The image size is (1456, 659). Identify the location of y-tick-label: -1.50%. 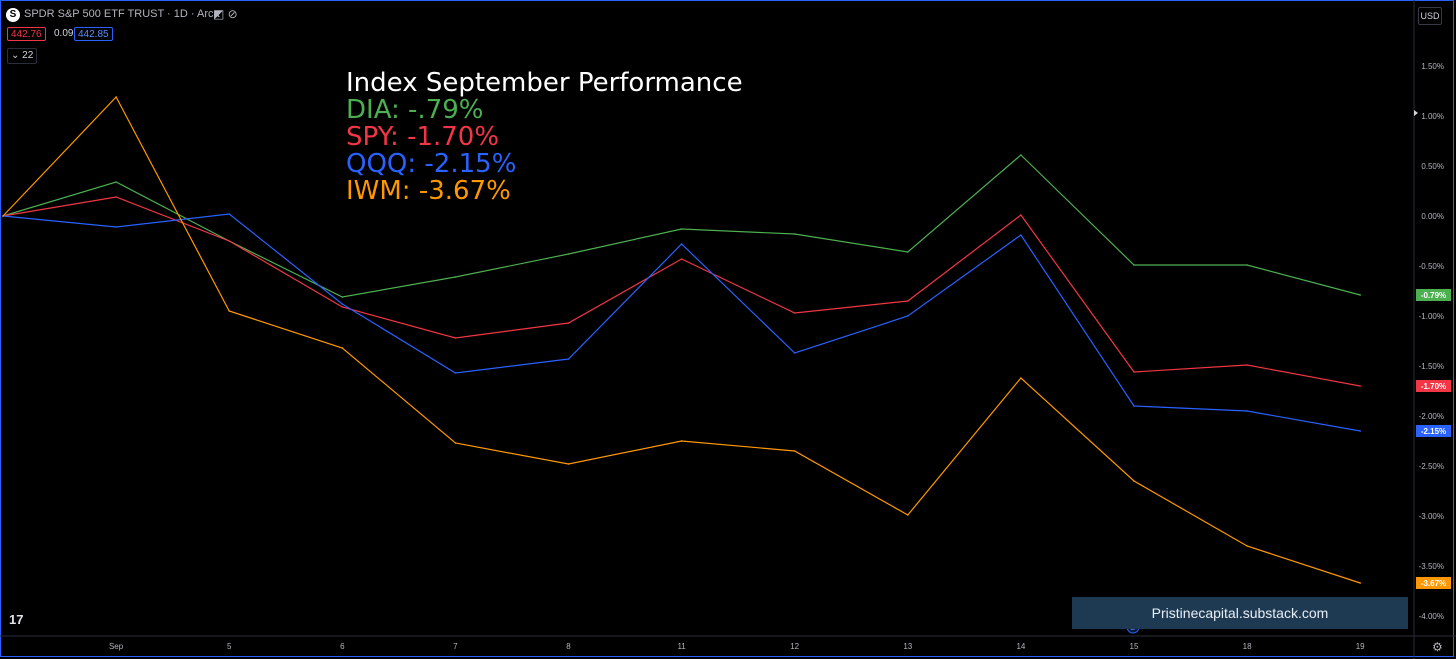
(1431, 366).